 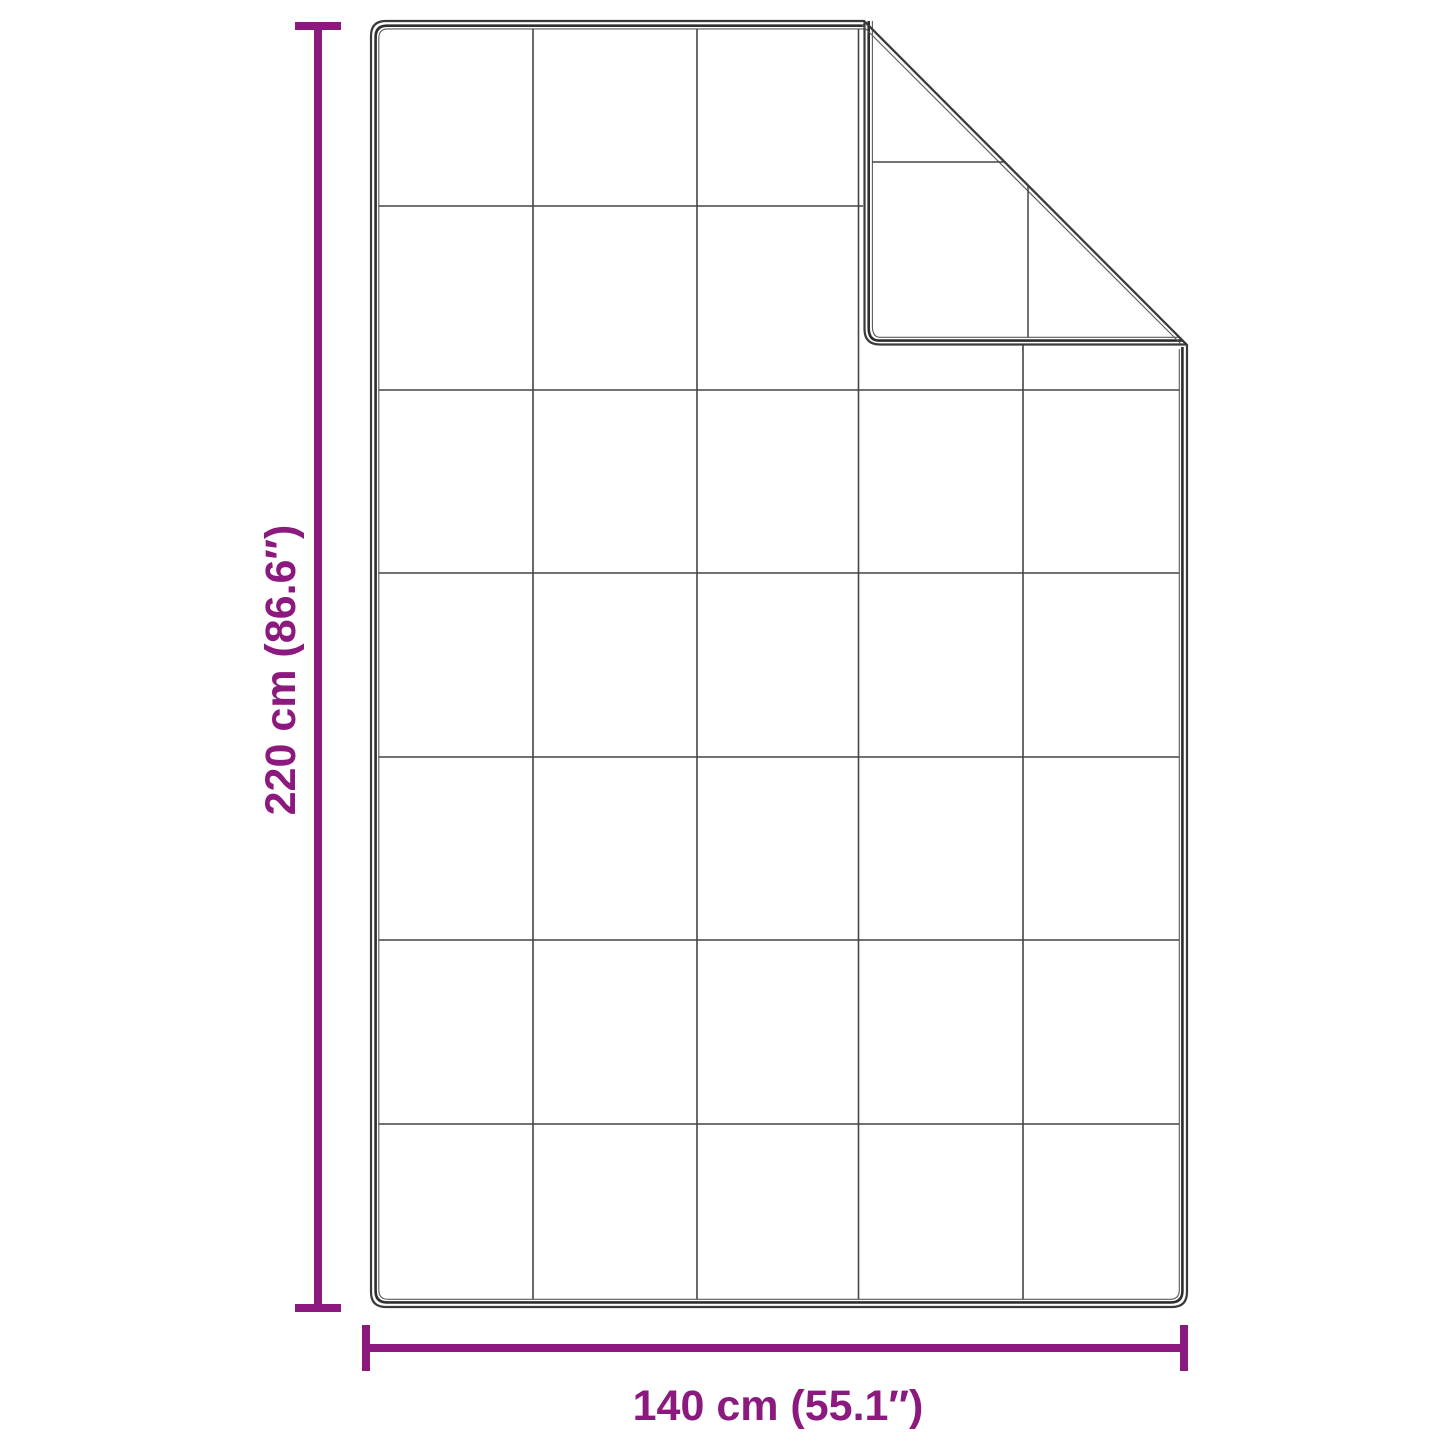 What do you see at coordinates (778, 1406) in the screenshot?
I see `width-label: 140 cm (55.1″)` at bounding box center [778, 1406].